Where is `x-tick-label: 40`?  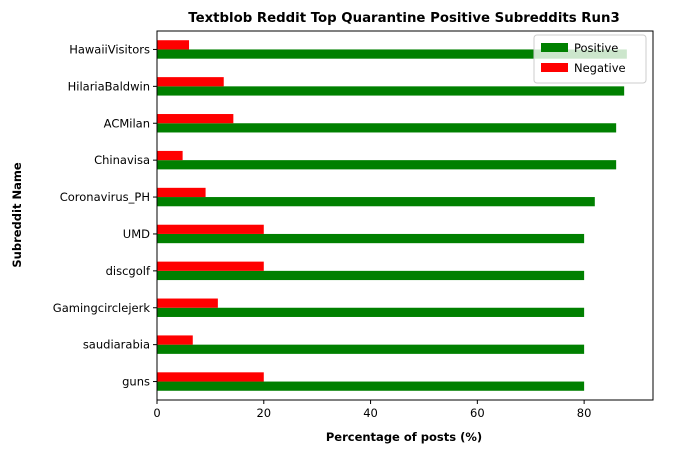 x-tick-label: 40 is located at coordinates (370, 413).